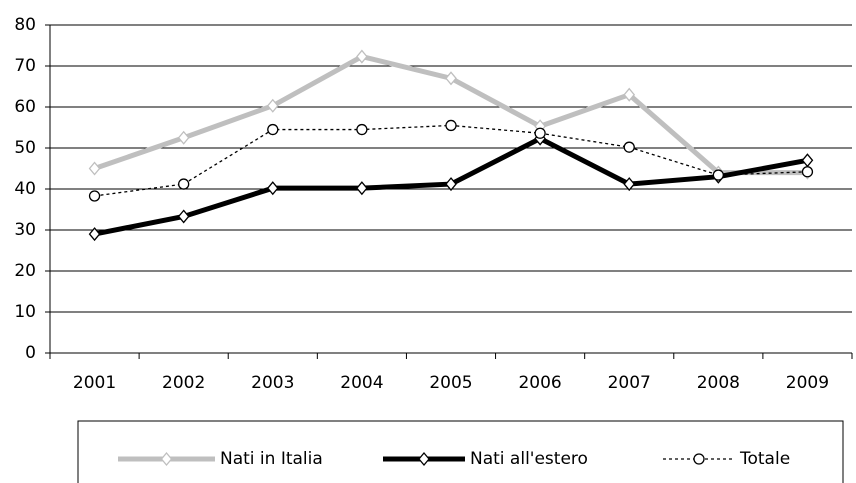 This screenshot has height=483, width=856. What do you see at coordinates (807, 383) in the screenshot?
I see `x-tick-label: 2009` at bounding box center [807, 383].